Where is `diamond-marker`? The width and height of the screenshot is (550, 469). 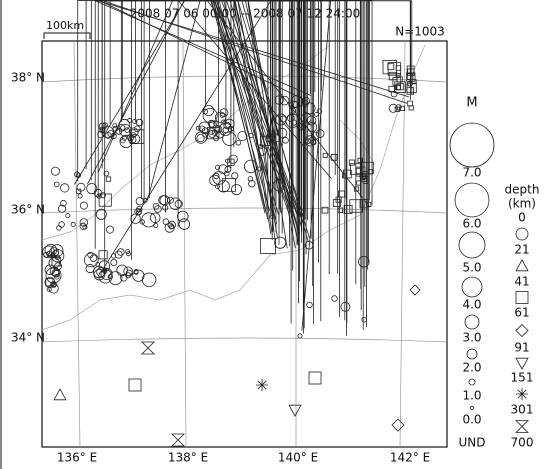 diamond-marker is located at coordinates (398, 425).